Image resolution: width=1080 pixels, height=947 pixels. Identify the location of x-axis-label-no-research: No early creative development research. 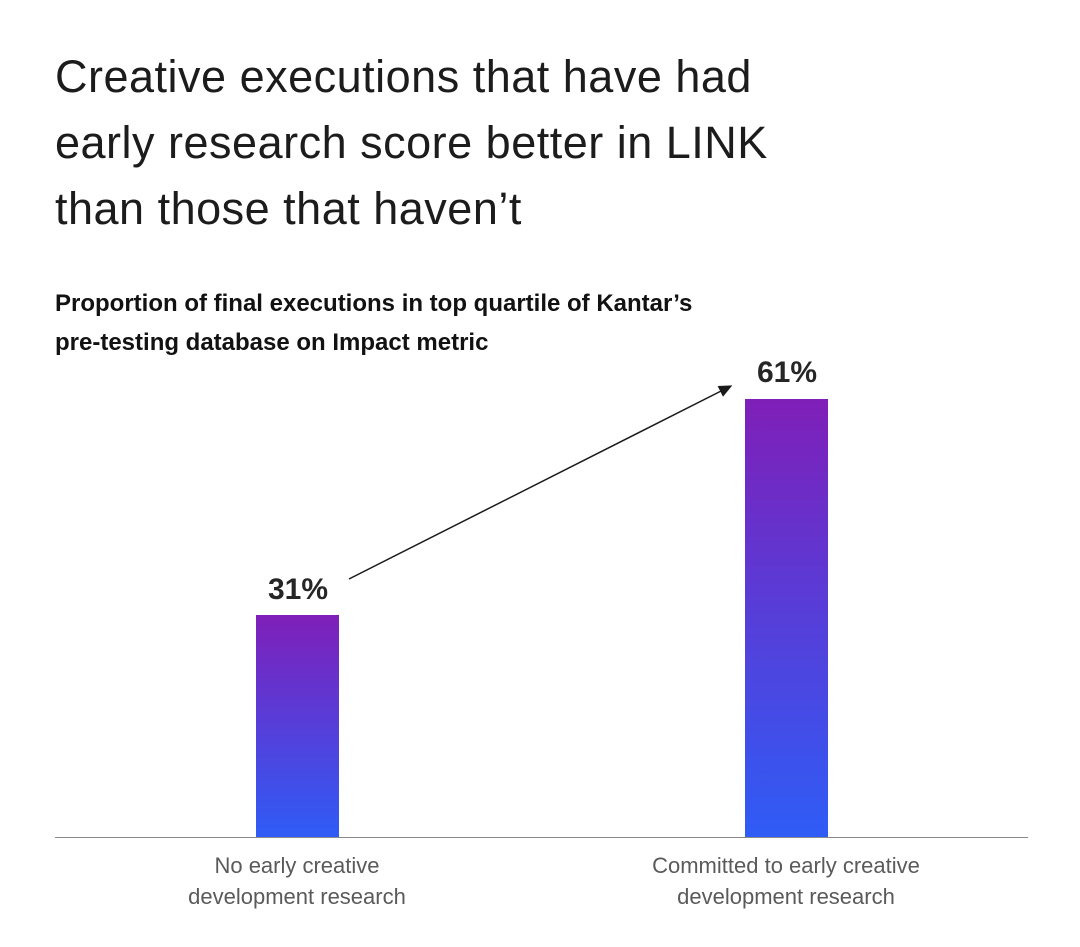
(297, 881).